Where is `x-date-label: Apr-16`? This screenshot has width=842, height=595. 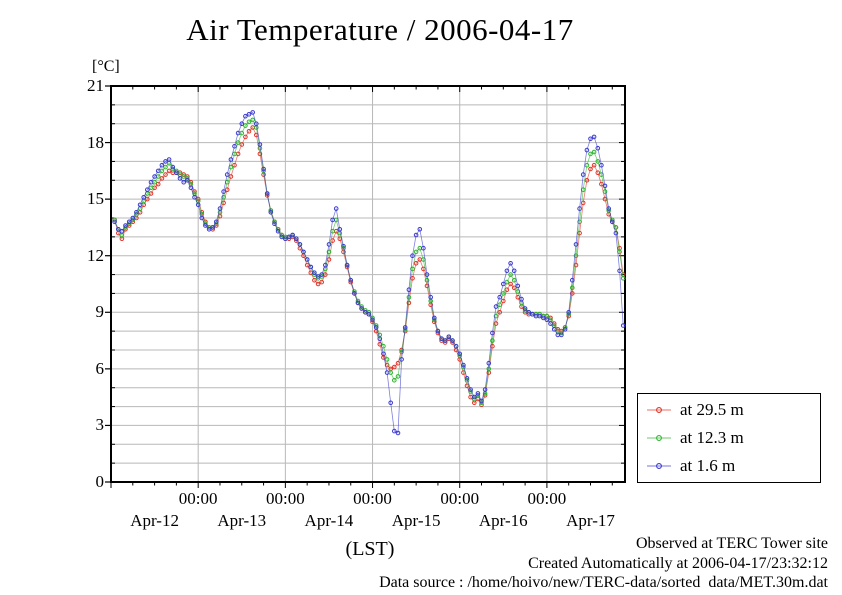
x-date-label: Apr-16 is located at coordinates (503, 520).